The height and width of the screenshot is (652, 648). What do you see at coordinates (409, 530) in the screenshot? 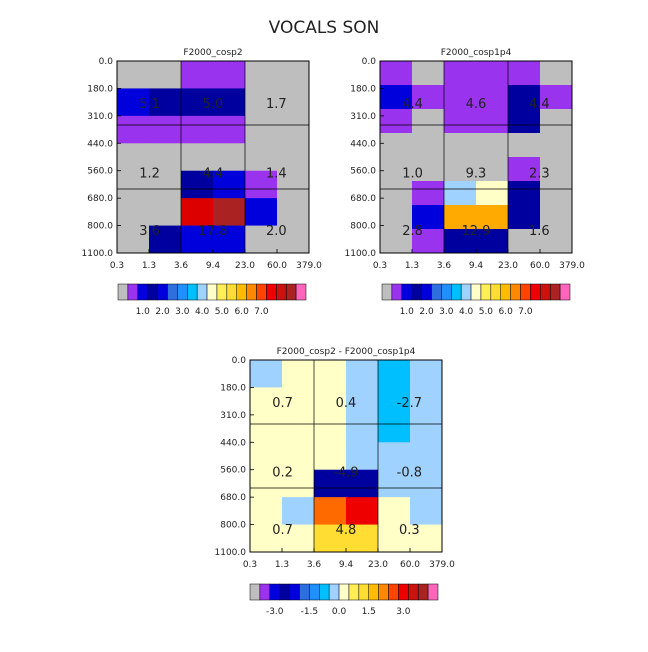
I see `box-value-label: 0.3` at bounding box center [409, 530].